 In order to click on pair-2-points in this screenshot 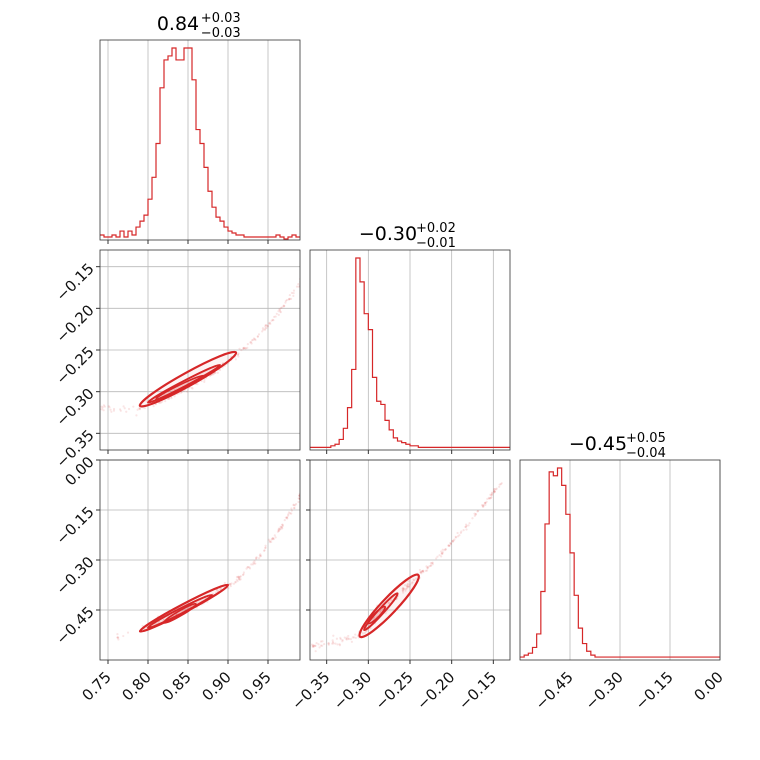, I will do `click(406, 567)`.